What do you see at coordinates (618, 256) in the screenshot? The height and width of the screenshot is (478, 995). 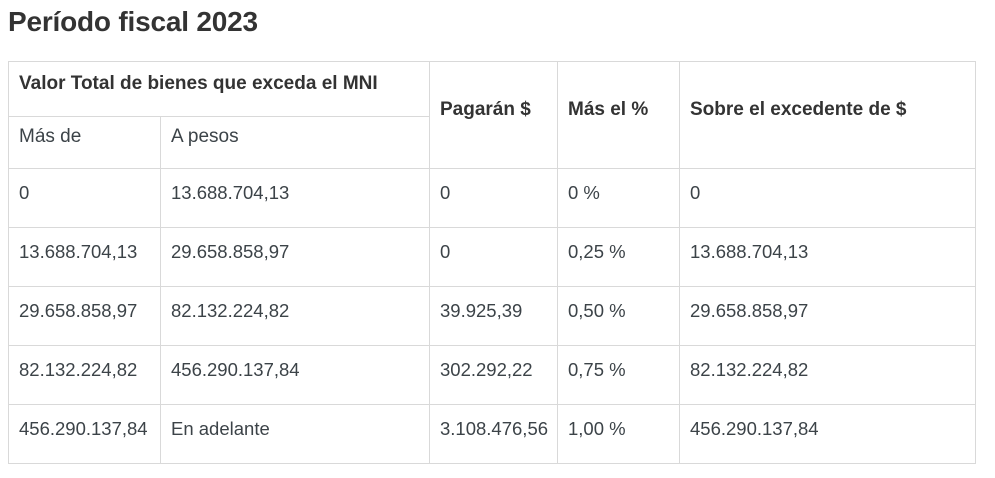 I see `cell-mas-el-pct: 0,25 %` at bounding box center [618, 256].